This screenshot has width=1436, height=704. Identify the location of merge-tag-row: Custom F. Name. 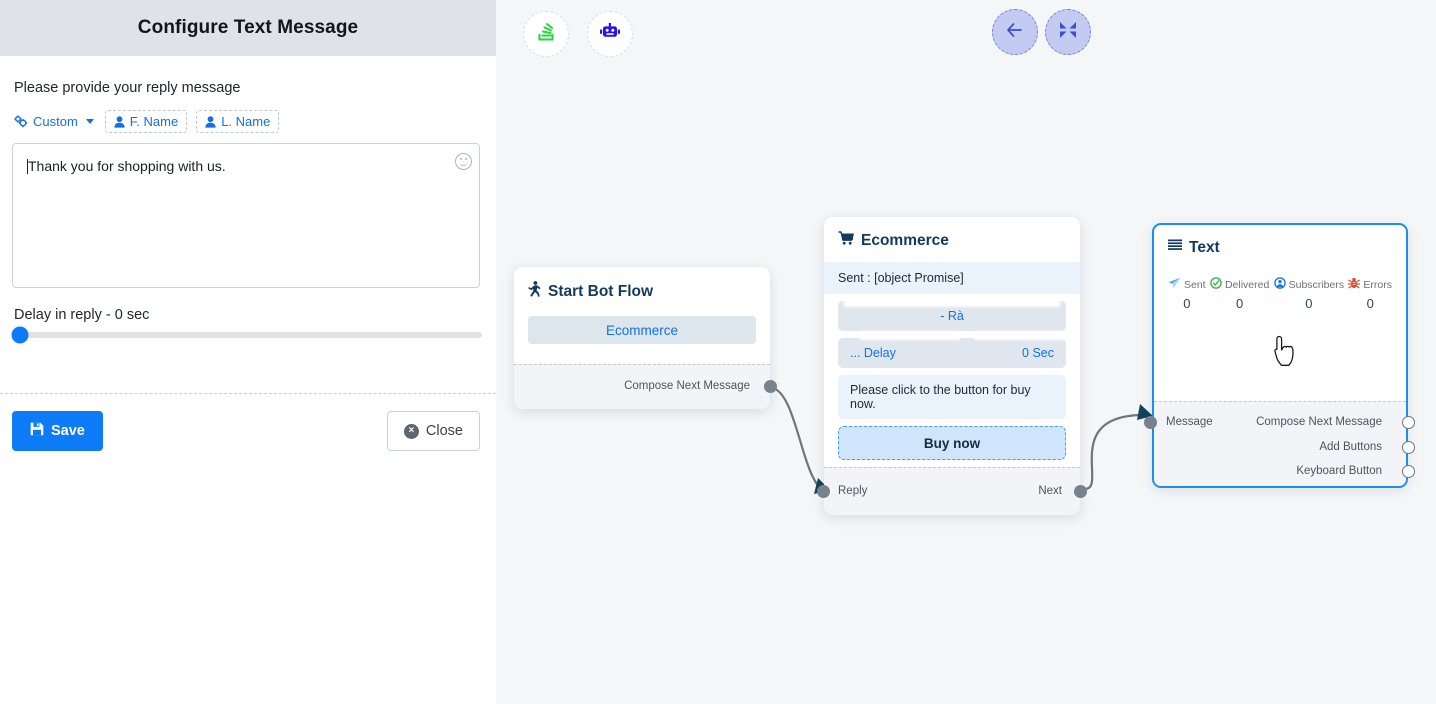
(248, 121).